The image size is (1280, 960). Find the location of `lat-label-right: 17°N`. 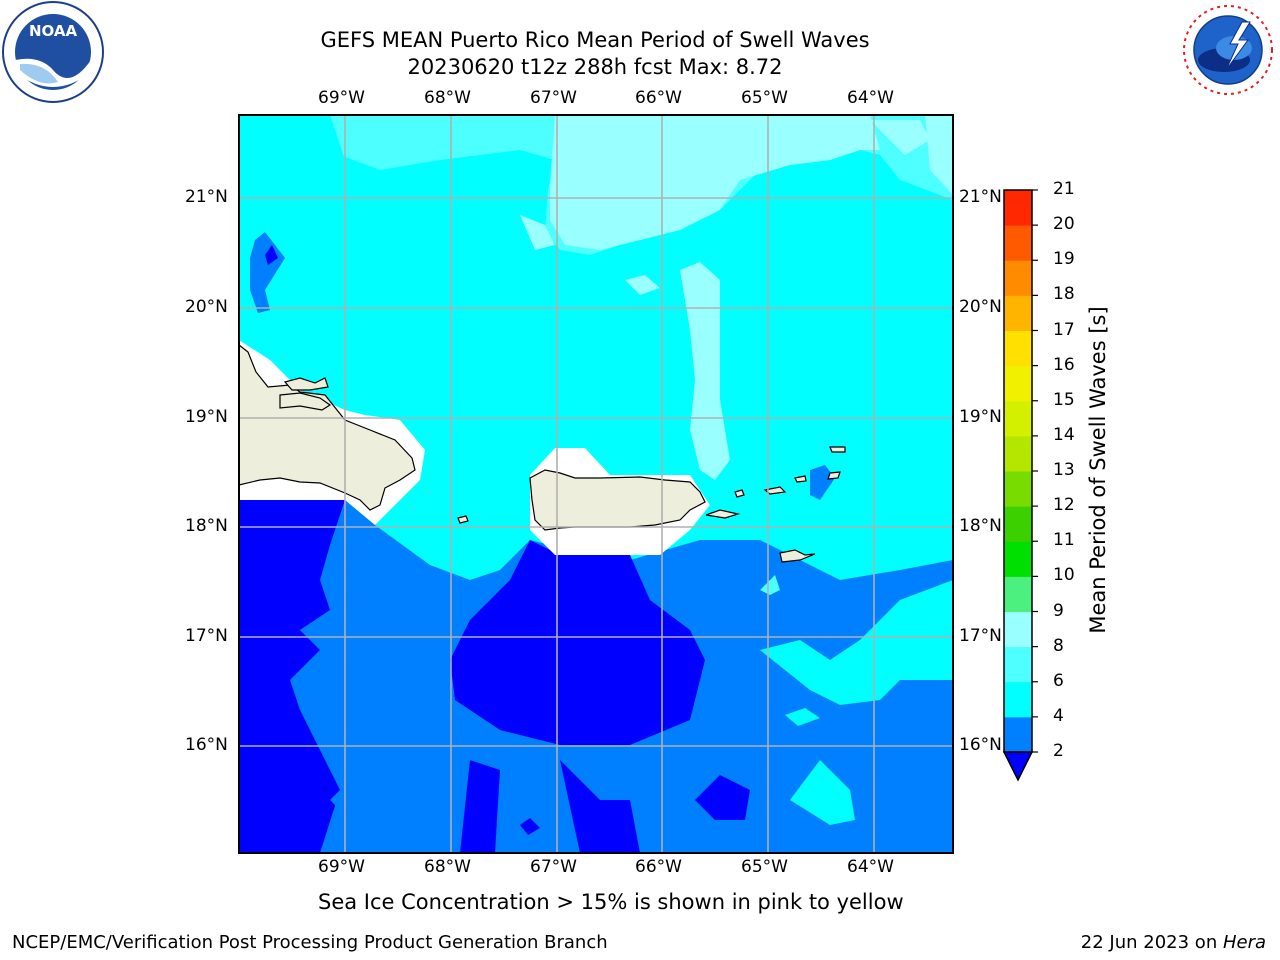

lat-label-right: 17°N is located at coordinates (980, 636).